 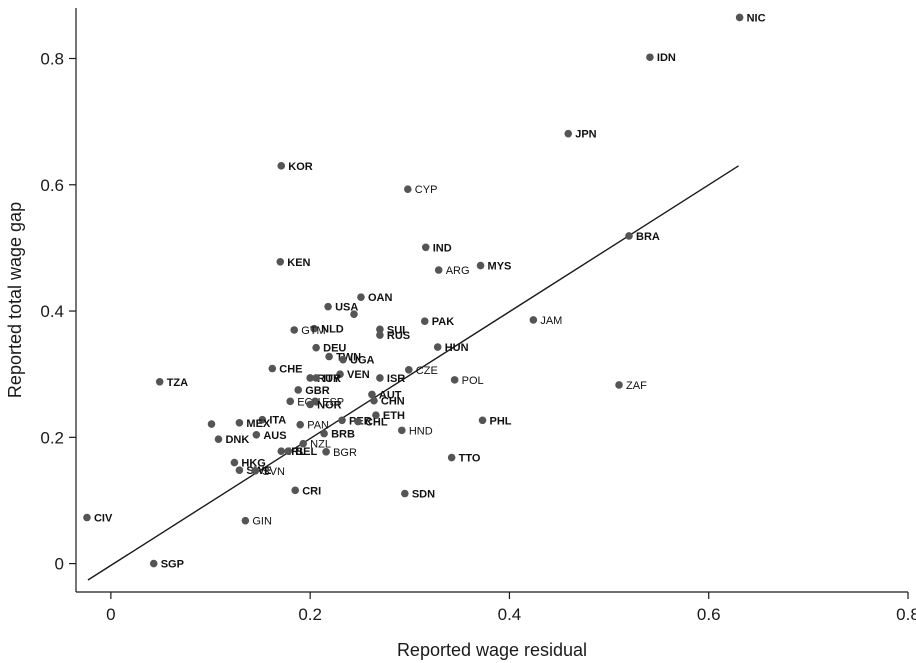 I want to click on point-label: NOR, so click(x=329, y=405).